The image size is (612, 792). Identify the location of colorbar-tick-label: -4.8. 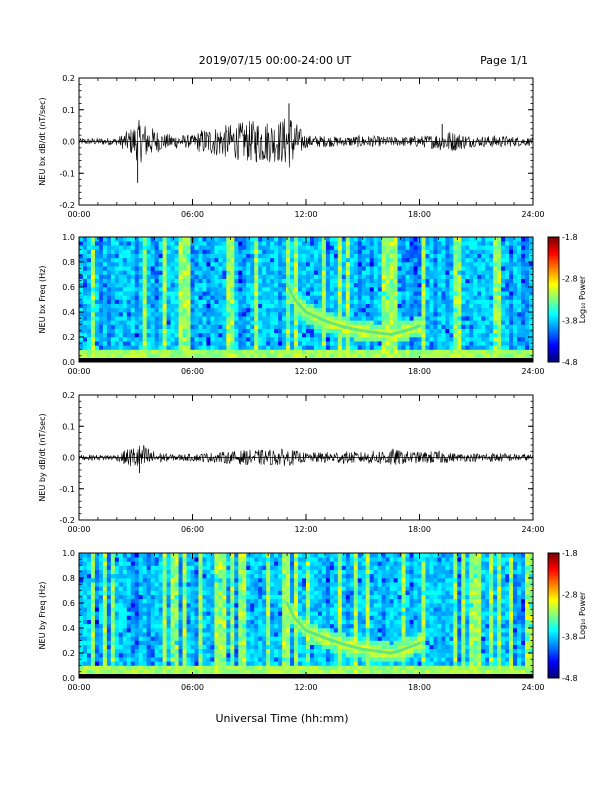
(570, 362).